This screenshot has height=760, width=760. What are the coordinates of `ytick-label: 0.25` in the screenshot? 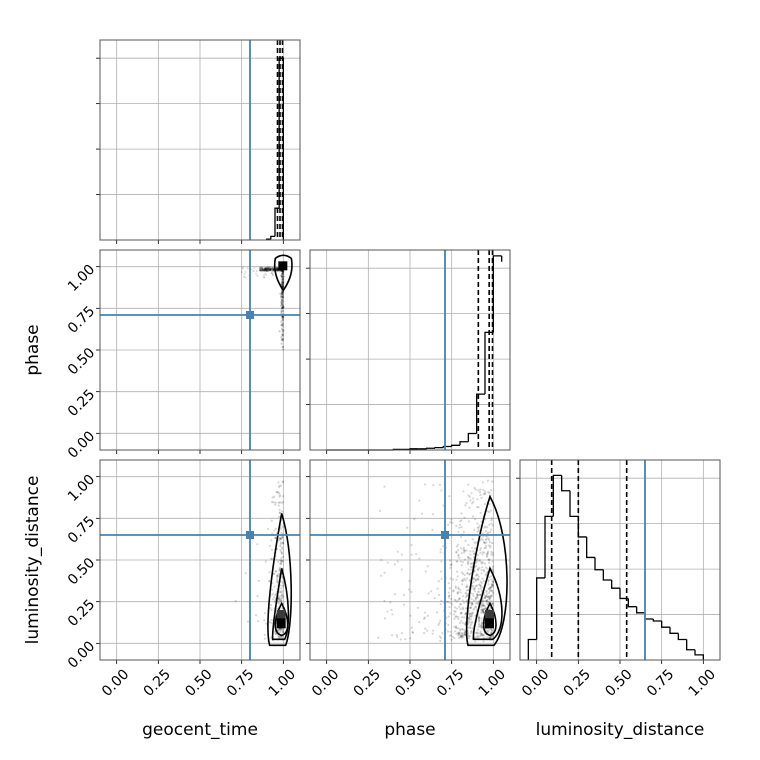 It's located at (81, 403).